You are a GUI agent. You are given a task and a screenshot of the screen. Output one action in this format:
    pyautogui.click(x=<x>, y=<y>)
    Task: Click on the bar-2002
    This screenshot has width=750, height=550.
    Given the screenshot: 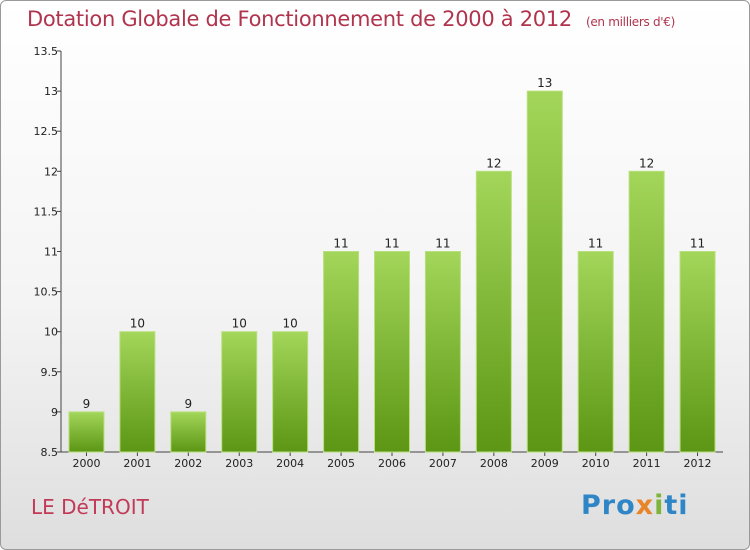 What is the action you would take?
    pyautogui.click(x=188, y=432)
    